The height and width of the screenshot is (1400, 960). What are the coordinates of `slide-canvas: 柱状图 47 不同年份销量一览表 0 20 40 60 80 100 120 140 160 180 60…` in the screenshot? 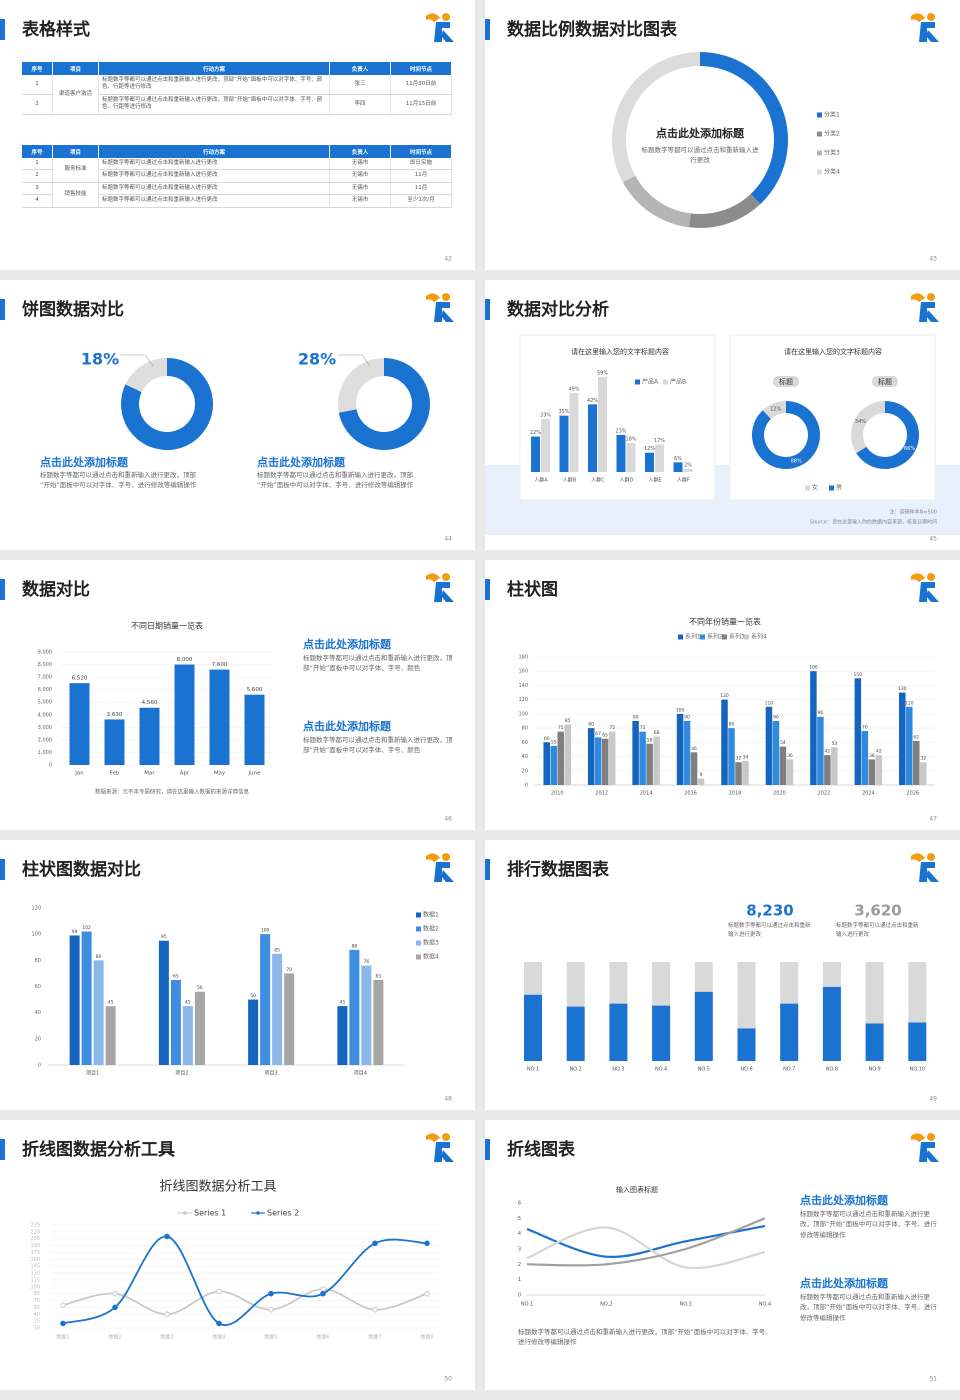 It's located at (712, 698).